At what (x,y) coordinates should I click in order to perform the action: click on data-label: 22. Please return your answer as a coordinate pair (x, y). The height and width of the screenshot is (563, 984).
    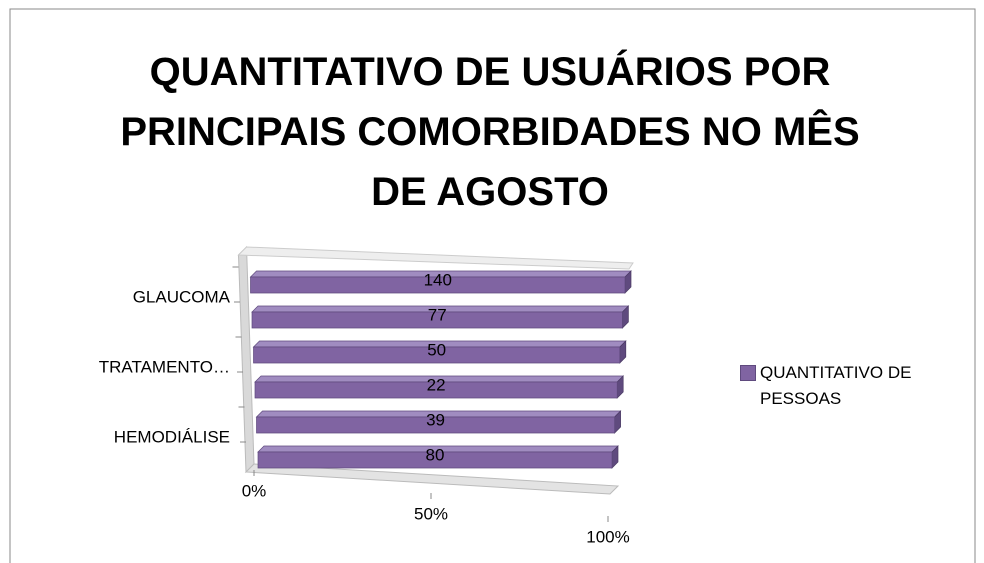
    Looking at the image, I should click on (436, 384).